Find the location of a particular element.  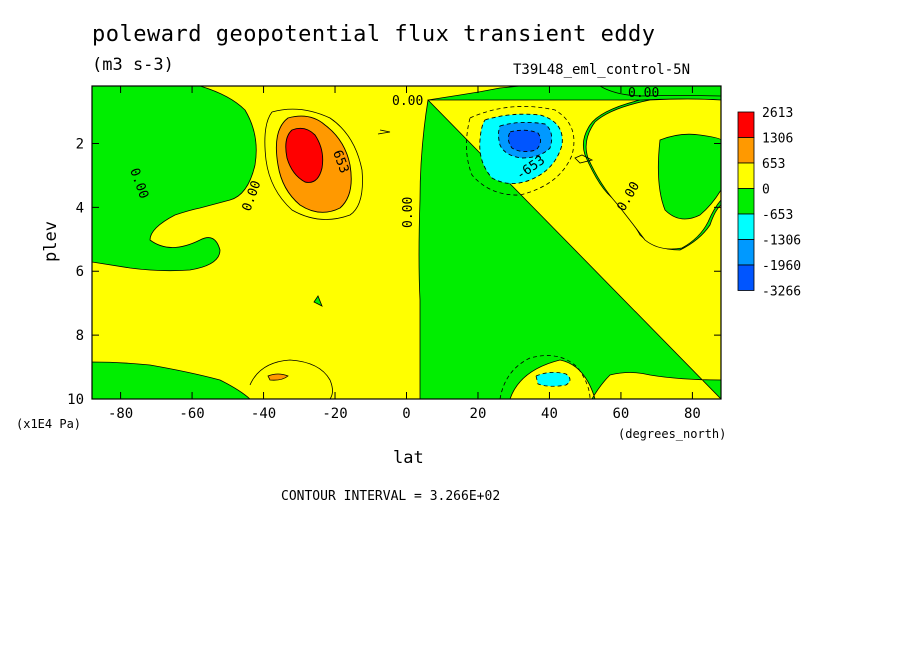

y-tick-label: 4 is located at coordinates (80, 208).